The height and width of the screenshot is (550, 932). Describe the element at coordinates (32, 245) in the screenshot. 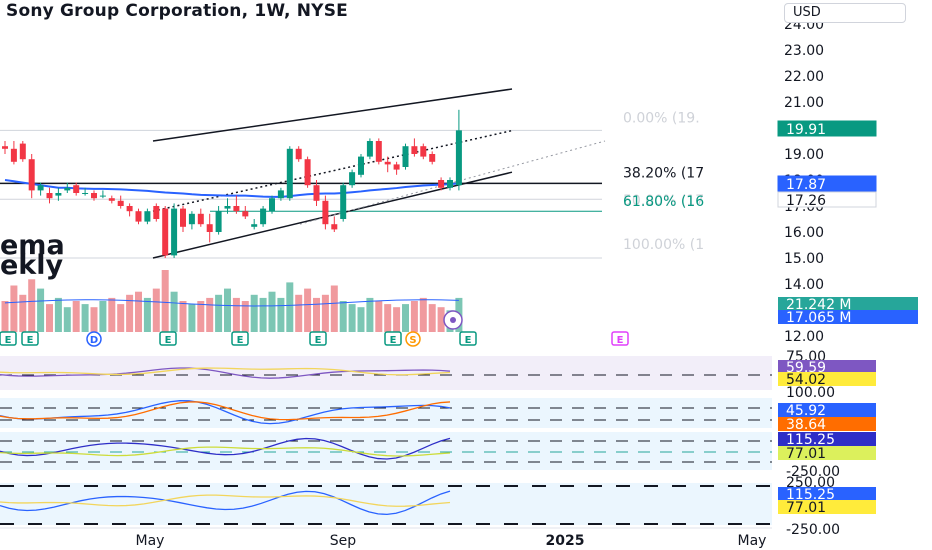

I see `overlay-text-line1: ema` at that location.